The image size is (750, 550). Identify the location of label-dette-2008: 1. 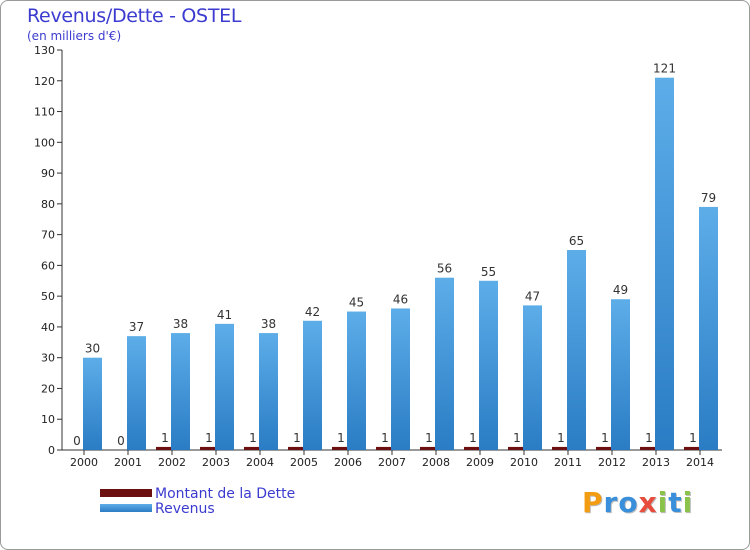
(429, 438).